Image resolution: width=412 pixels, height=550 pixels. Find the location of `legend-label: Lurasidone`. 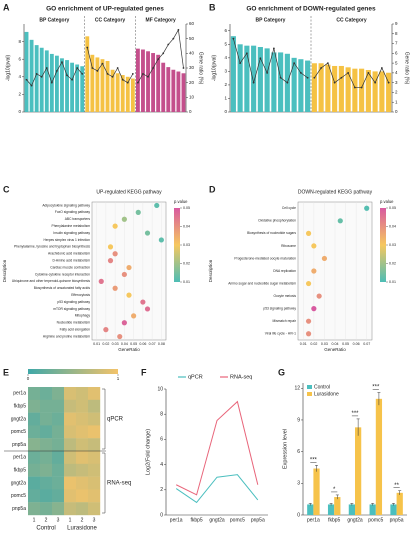

legend-label: Lurasidone is located at coordinates (326, 394).